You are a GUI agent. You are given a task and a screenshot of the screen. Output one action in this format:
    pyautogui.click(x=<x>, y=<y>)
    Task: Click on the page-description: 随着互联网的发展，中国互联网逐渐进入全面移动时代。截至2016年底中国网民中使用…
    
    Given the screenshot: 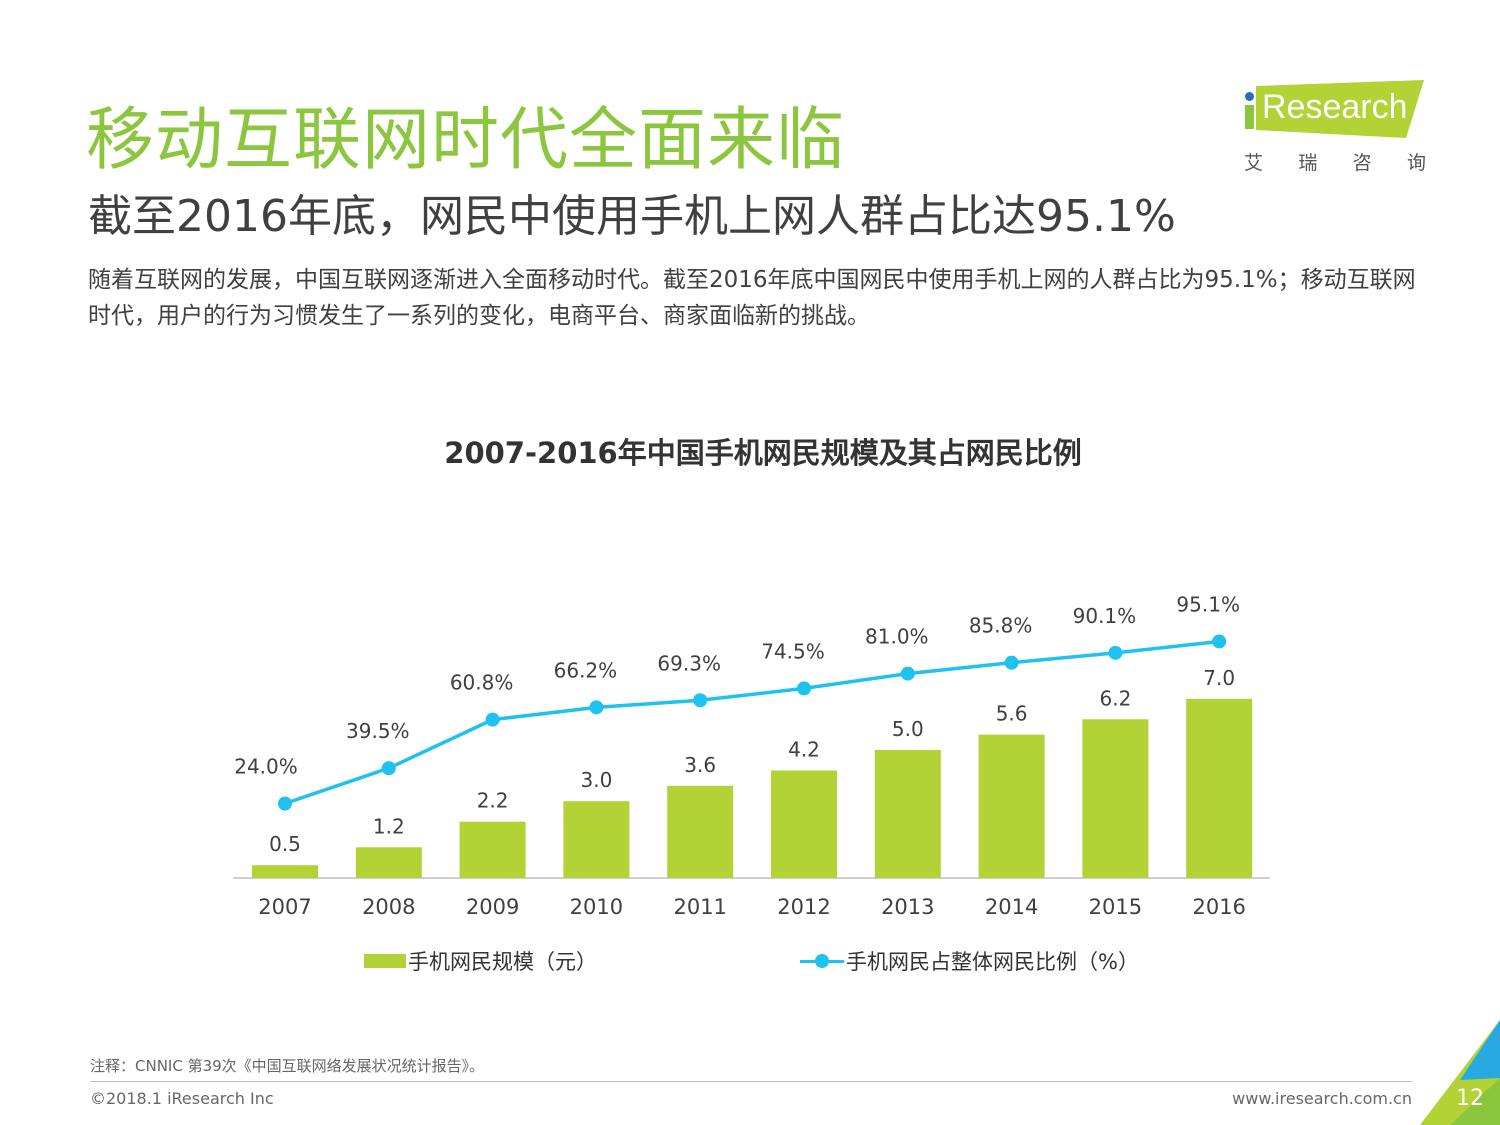 What is the action you would take?
    pyautogui.click(x=752, y=298)
    